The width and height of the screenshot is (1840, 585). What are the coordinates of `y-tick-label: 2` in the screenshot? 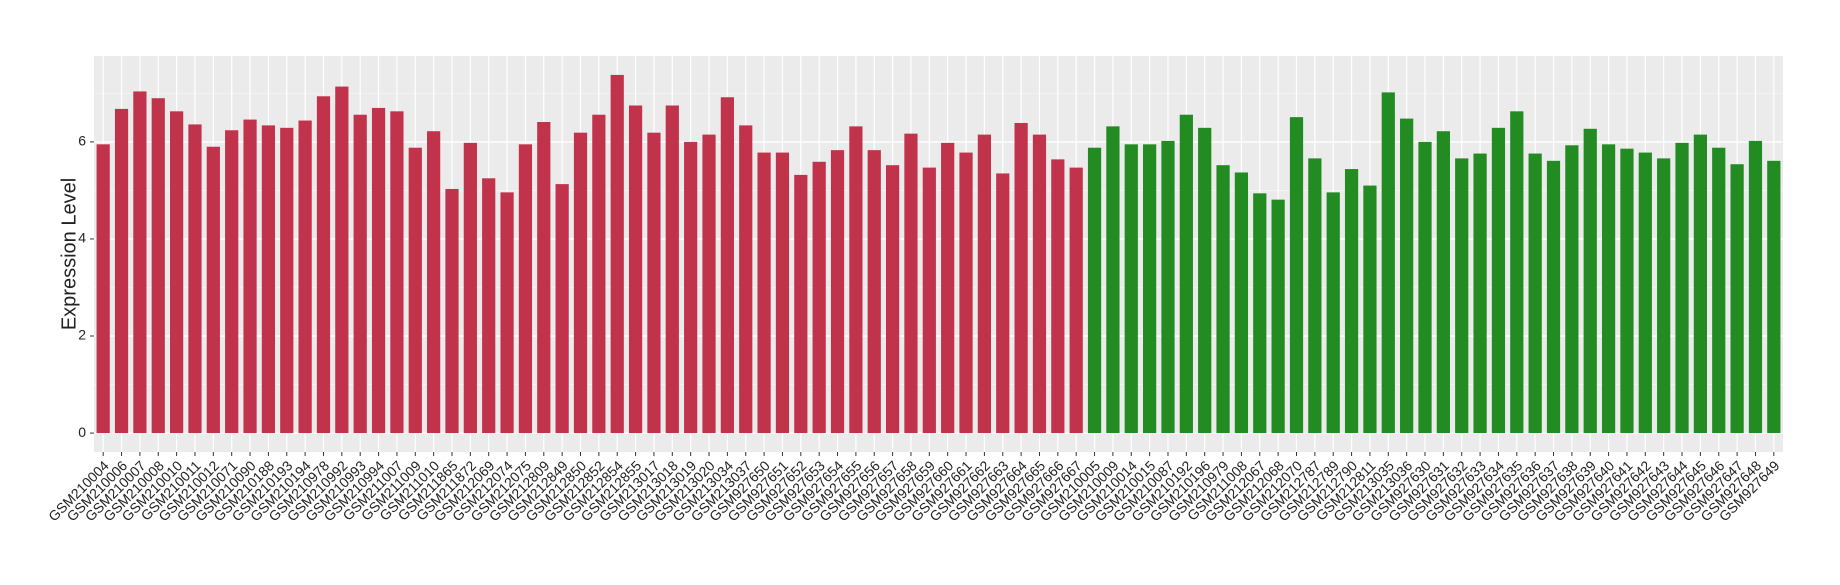 It's located at (82, 335).